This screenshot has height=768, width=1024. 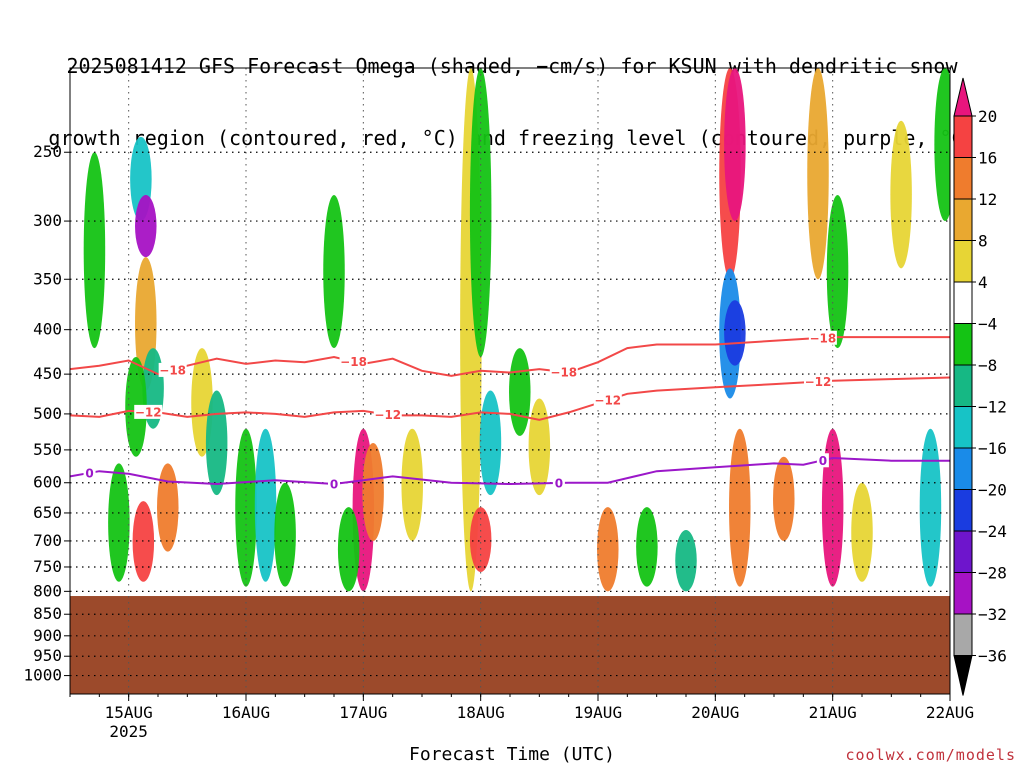 I want to click on colorbar: 20 16 12 8 4 −4 −8 −12 −16 −20 −24 −28 −32 −36, so click(x=980, y=386).